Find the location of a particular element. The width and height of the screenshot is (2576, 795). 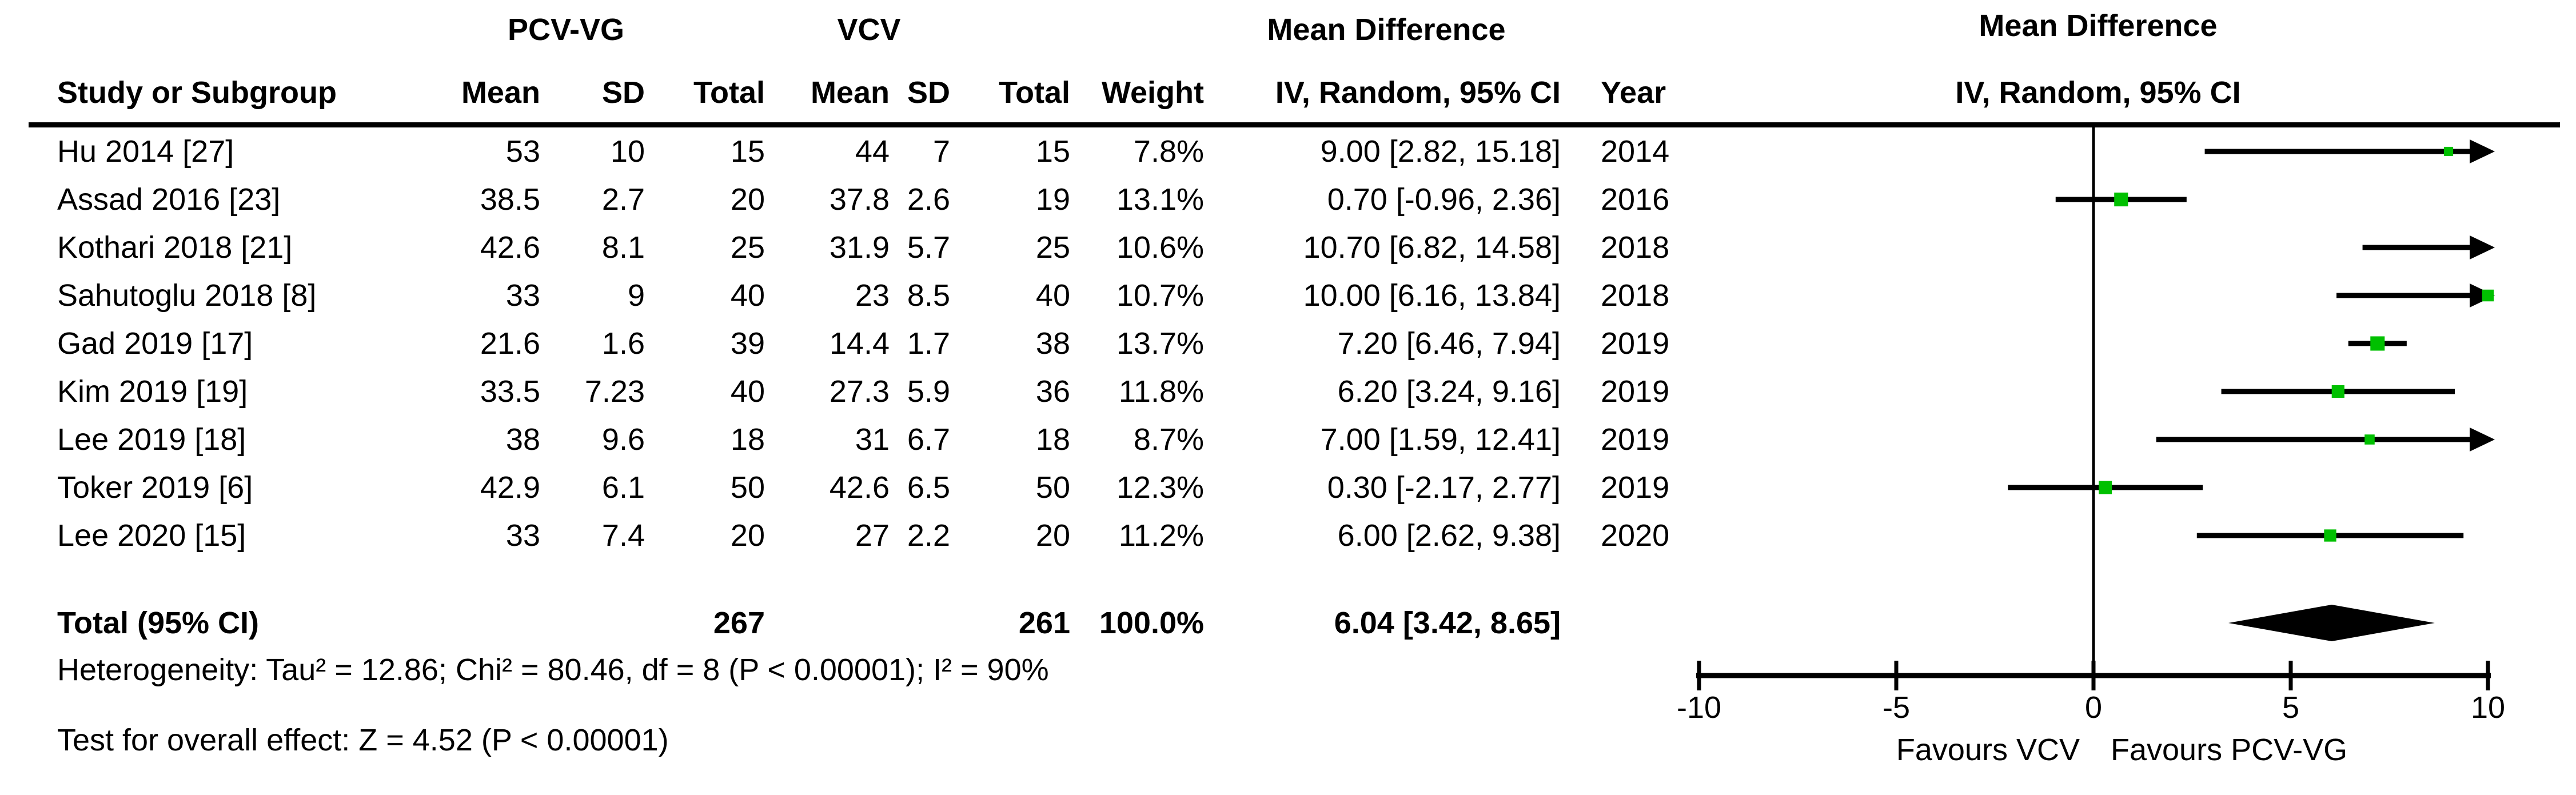

vcv-total: 50 is located at coordinates (1052, 487).